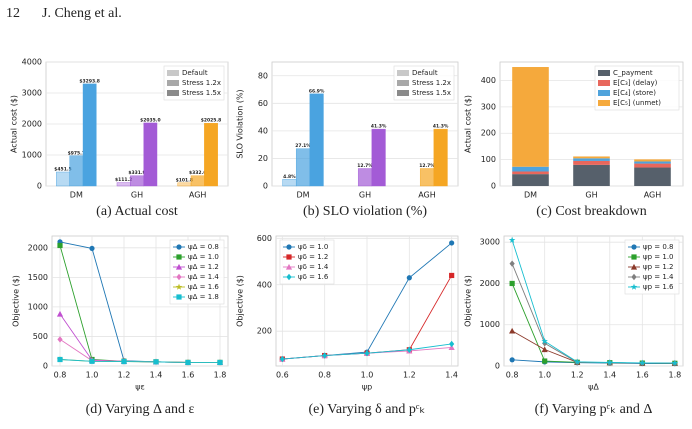 The image size is (692, 429). Describe the element at coordinates (264, 331) in the screenshot. I see `y-tick-label: 200` at that location.